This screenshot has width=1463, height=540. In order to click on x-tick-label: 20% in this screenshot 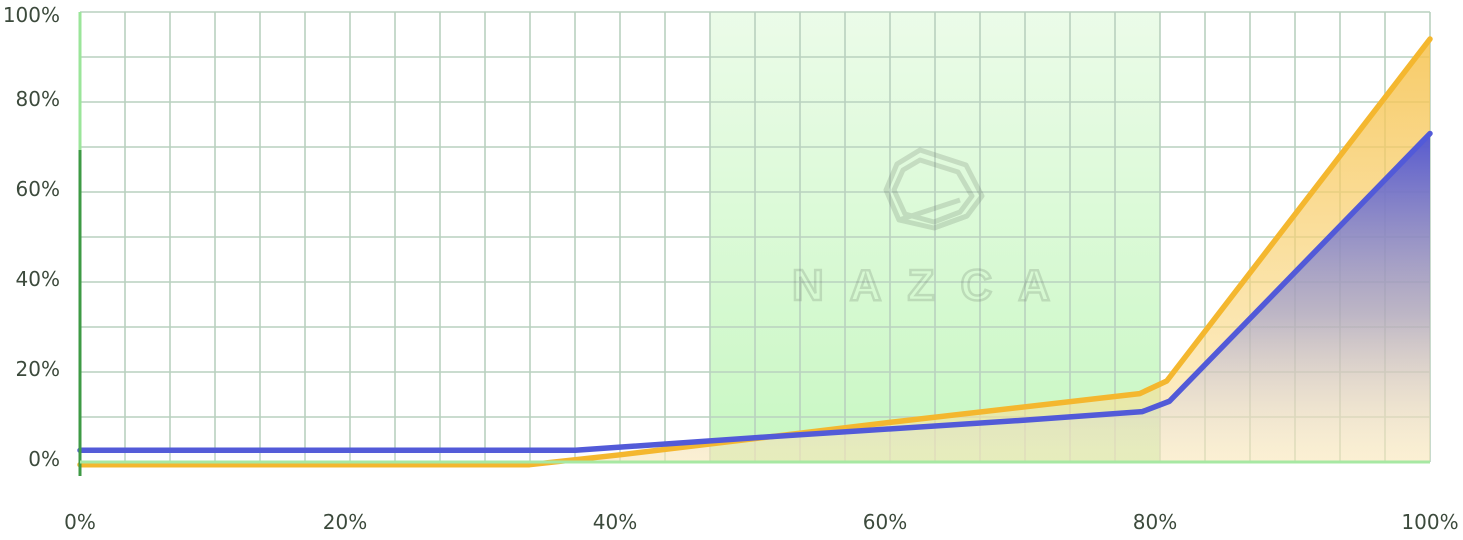, I will do `click(345, 522)`.